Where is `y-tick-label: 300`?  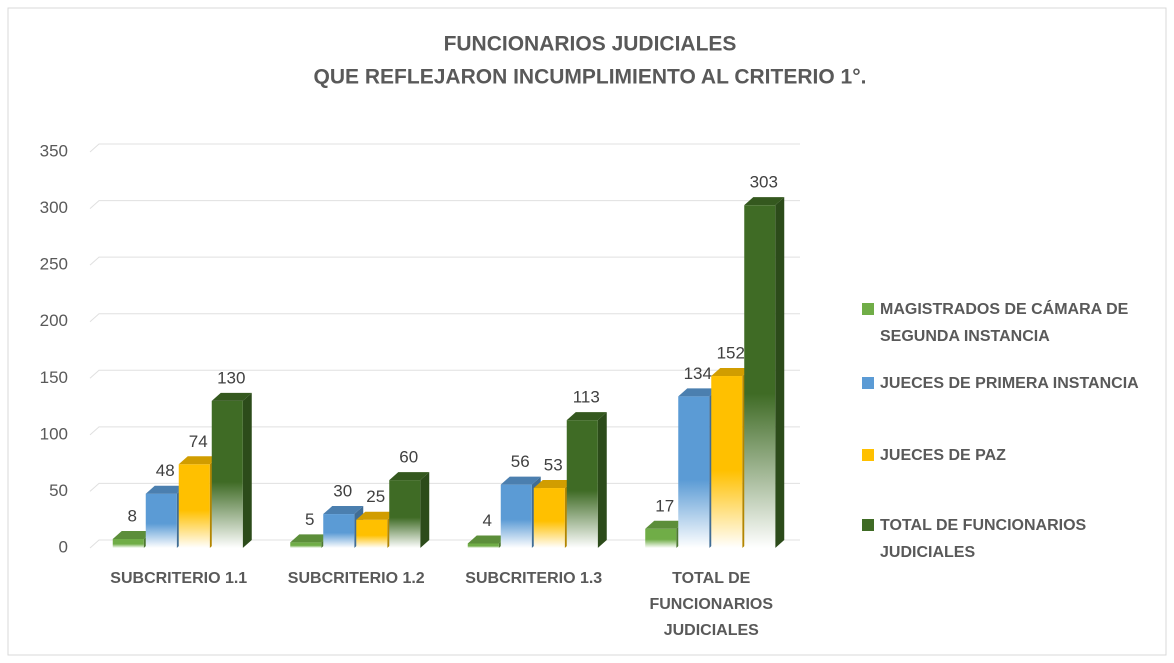
y-tick-label: 300 is located at coordinates (54, 207).